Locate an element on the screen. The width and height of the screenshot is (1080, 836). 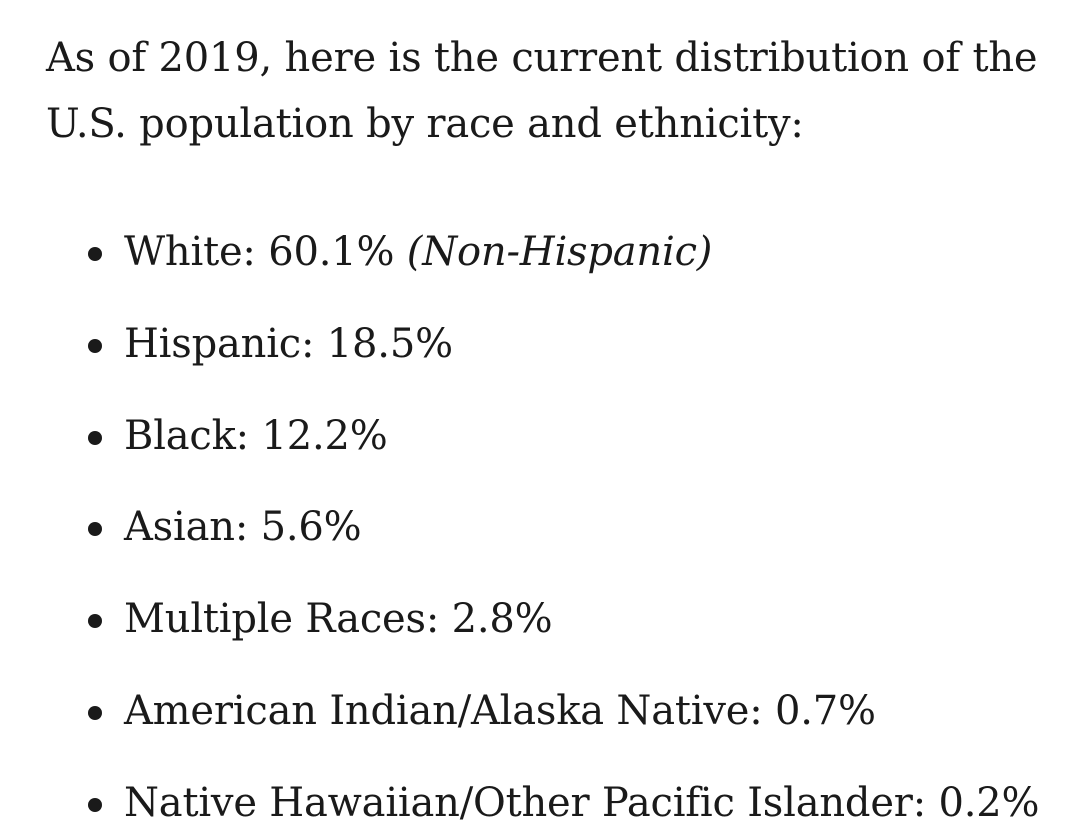
list-item-text: White: 60.1% (Non-Hispanic) is located at coordinates (418, 252).